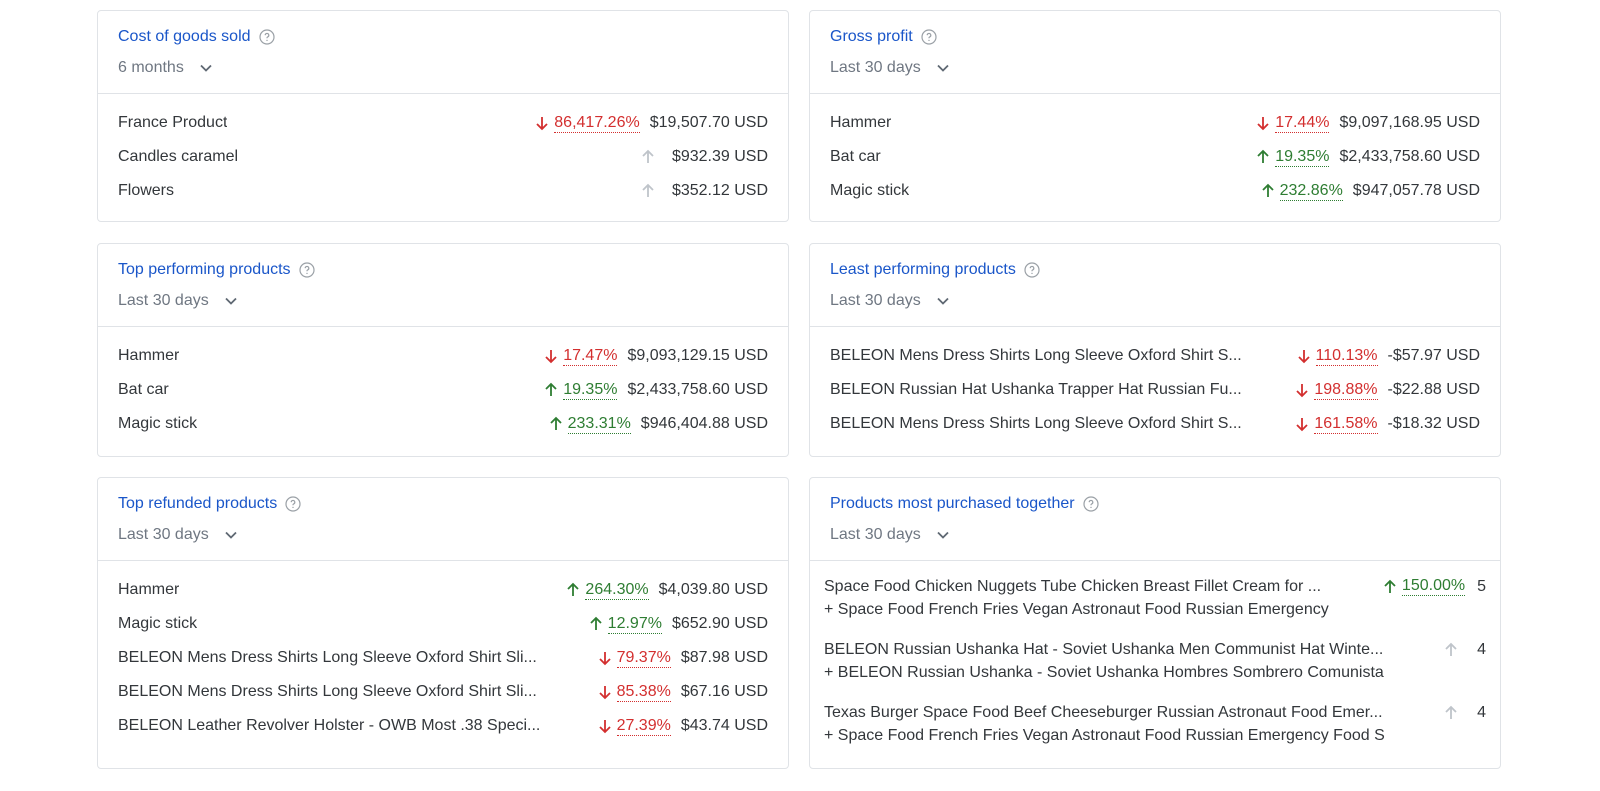 This screenshot has width=1600, height=791. I want to click on card-header: Top refunded products Last 30 days, so click(443, 519).